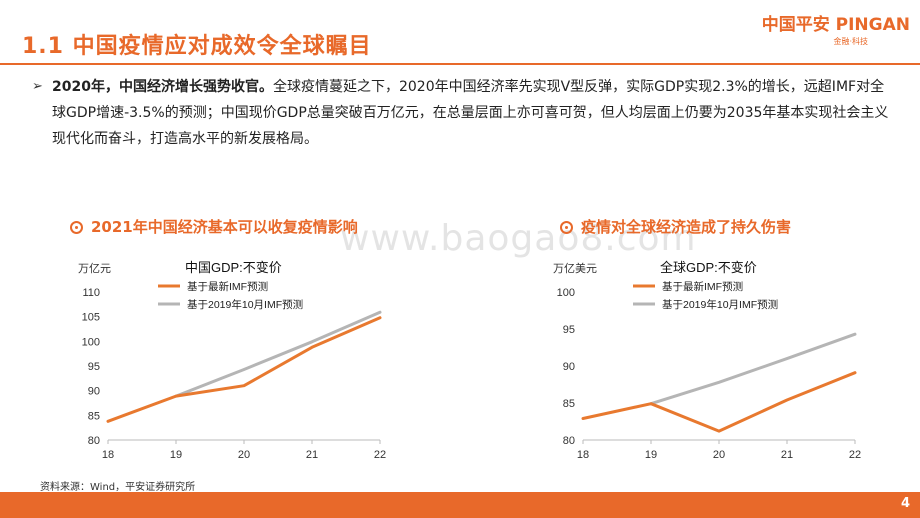 This screenshot has height=518, width=920. I want to click on y-axis-unit: 万亿美元, so click(575, 268).